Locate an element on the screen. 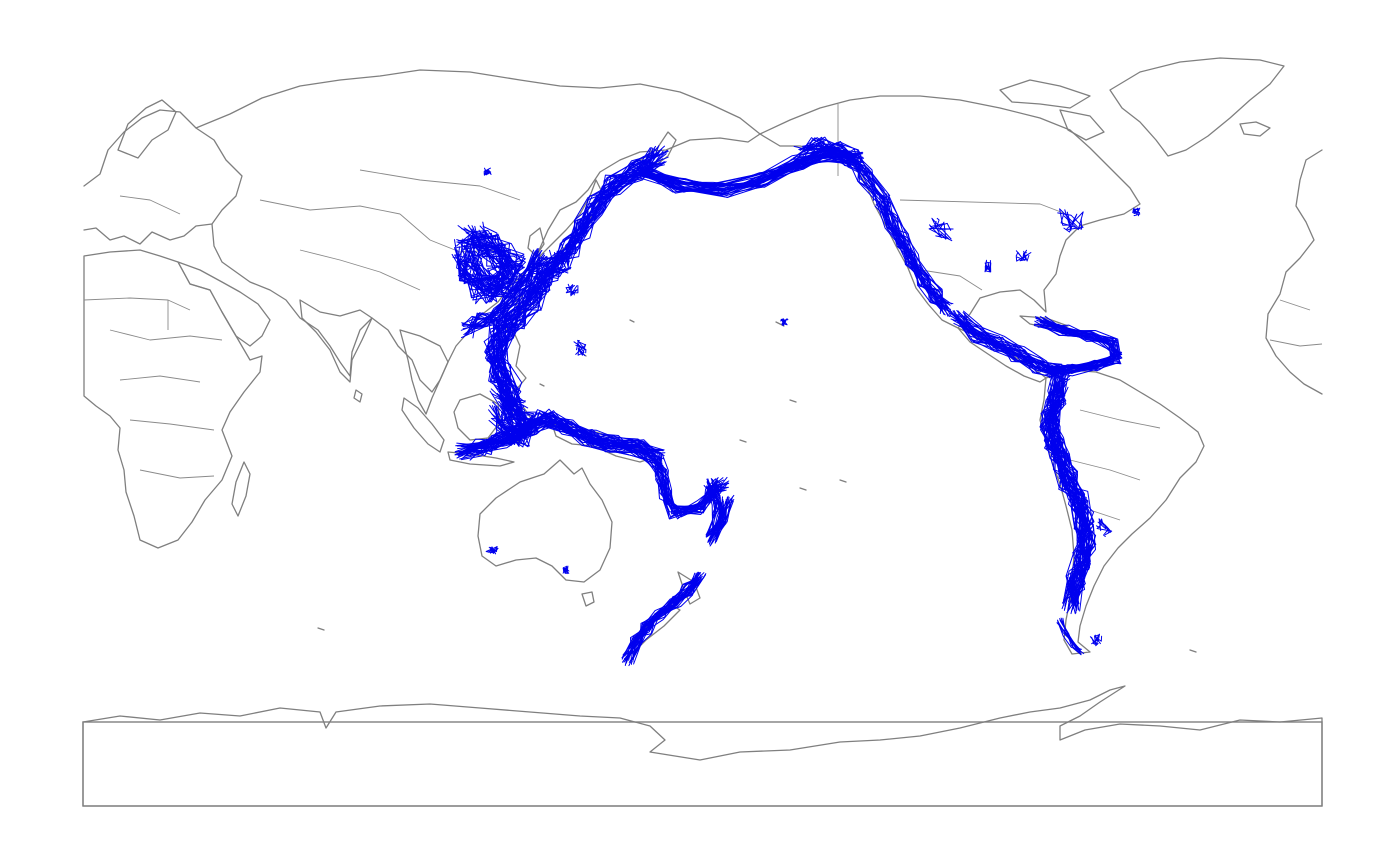 The height and width of the screenshot is (865, 1400). south-america-outline is located at coordinates (1122, 512).